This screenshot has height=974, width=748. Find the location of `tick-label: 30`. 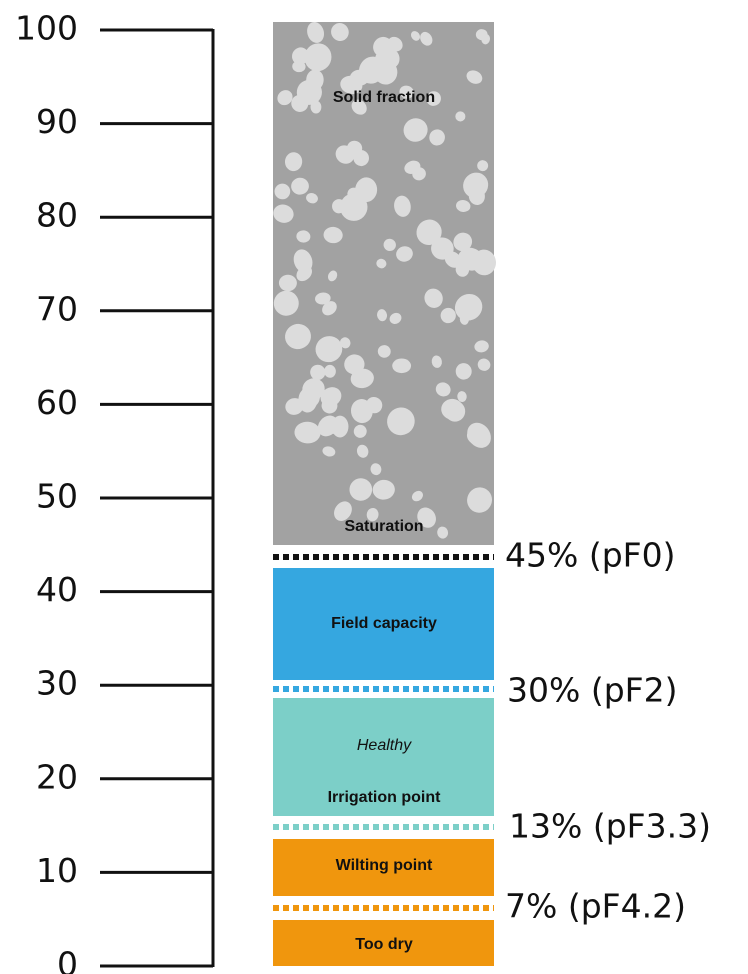

tick-label: 30 is located at coordinates (57, 683).